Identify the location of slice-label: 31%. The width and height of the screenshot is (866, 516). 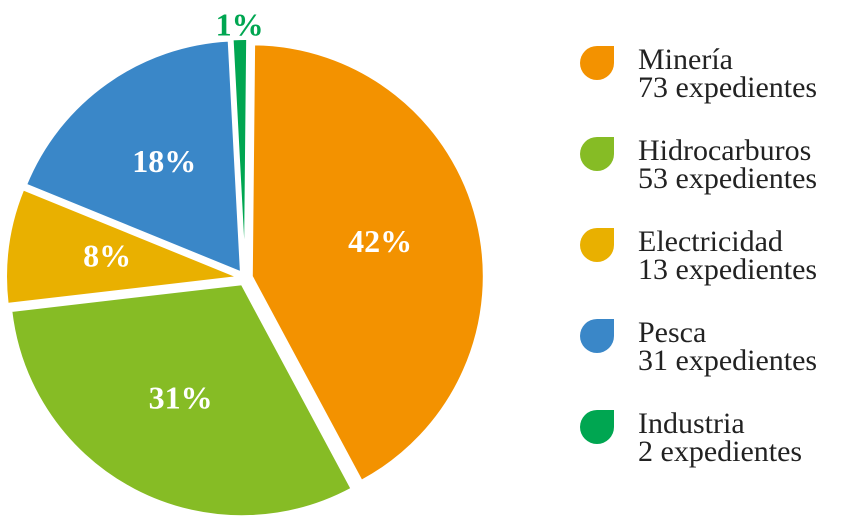
(181, 398).